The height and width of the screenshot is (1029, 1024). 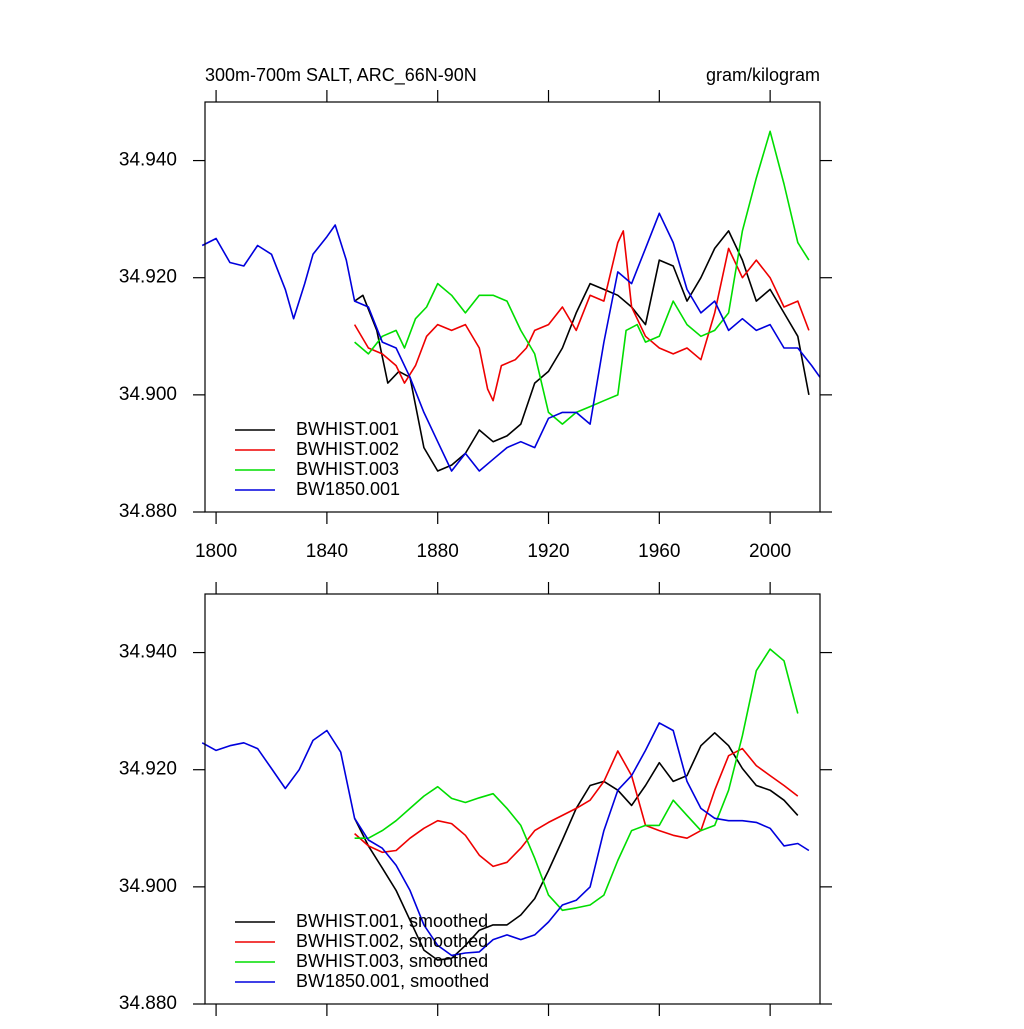 What do you see at coordinates (438, 551) in the screenshot?
I see `x-tick-label: 1880` at bounding box center [438, 551].